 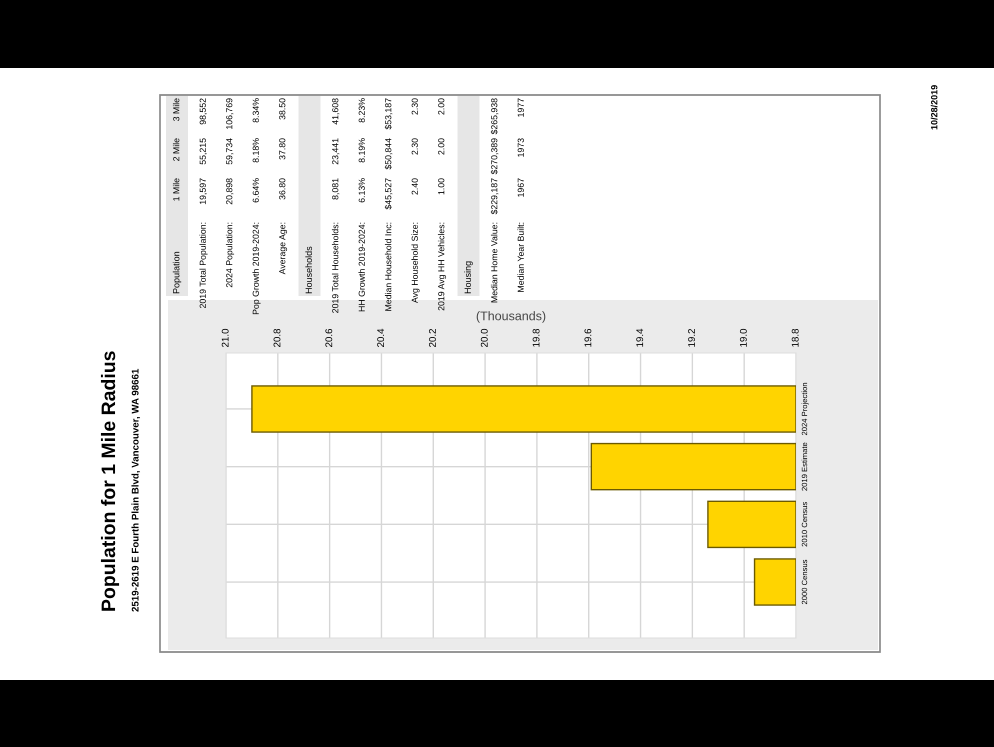 What do you see at coordinates (494, 156) in the screenshot?
I see `text: $270,389` at bounding box center [494, 156].